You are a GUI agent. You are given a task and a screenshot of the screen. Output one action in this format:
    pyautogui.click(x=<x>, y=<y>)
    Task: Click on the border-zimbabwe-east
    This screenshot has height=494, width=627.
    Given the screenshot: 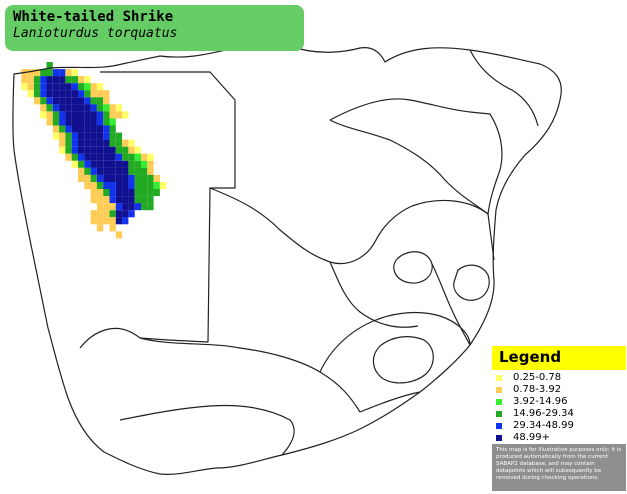 What is the action you would take?
    pyautogui.click(x=494, y=192)
    